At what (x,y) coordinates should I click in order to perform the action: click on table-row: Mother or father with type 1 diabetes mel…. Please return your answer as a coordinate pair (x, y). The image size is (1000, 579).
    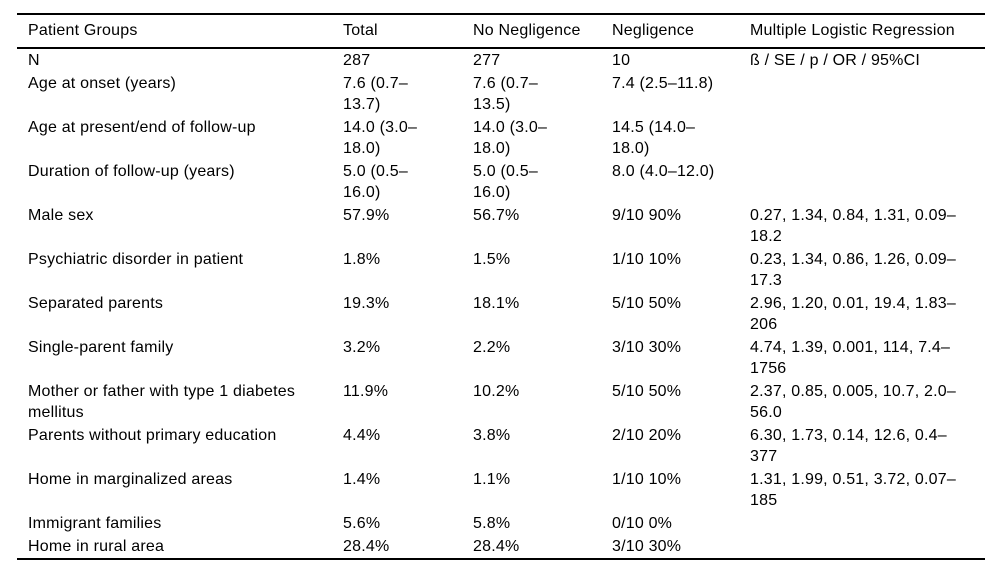
    Looking at the image, I should click on (501, 402).